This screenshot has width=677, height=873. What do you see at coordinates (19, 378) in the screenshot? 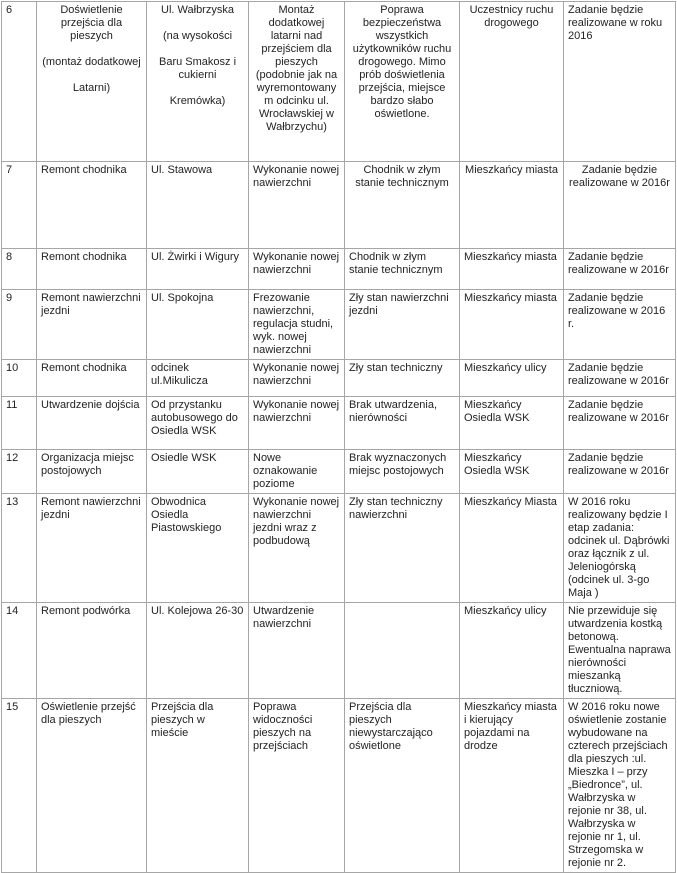
I see `cell-row-number: 10` at bounding box center [19, 378].